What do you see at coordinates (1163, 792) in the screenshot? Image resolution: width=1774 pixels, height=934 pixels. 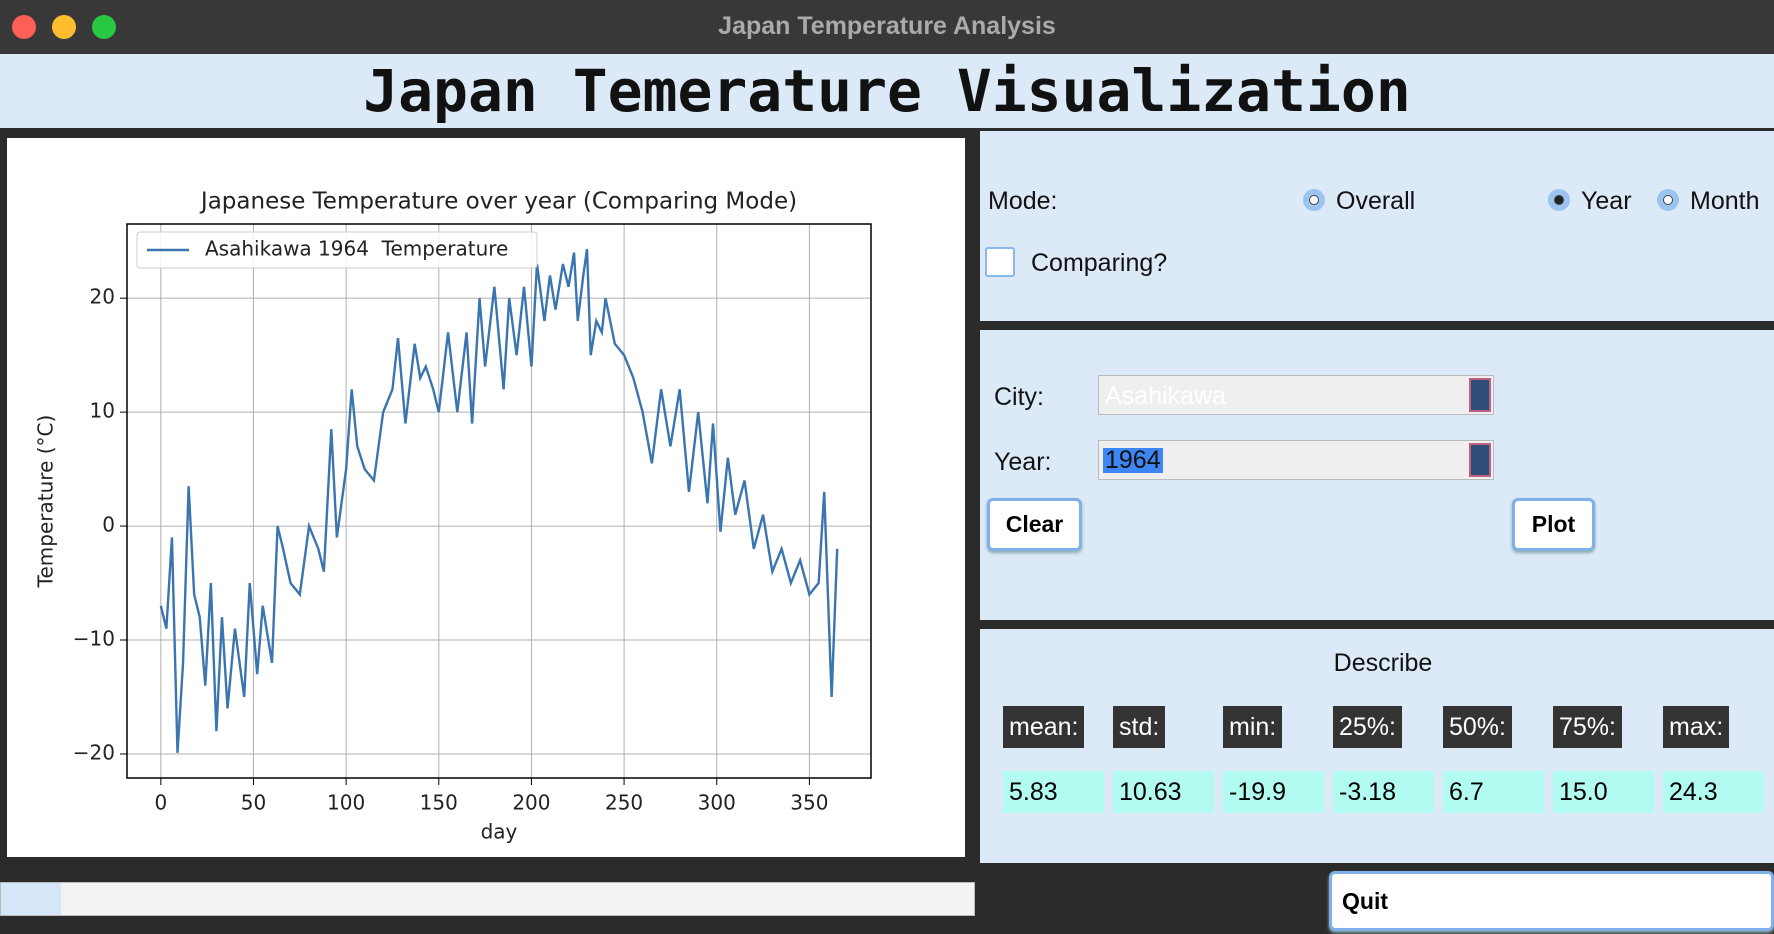 I see `stat-value: 10.63` at bounding box center [1163, 792].